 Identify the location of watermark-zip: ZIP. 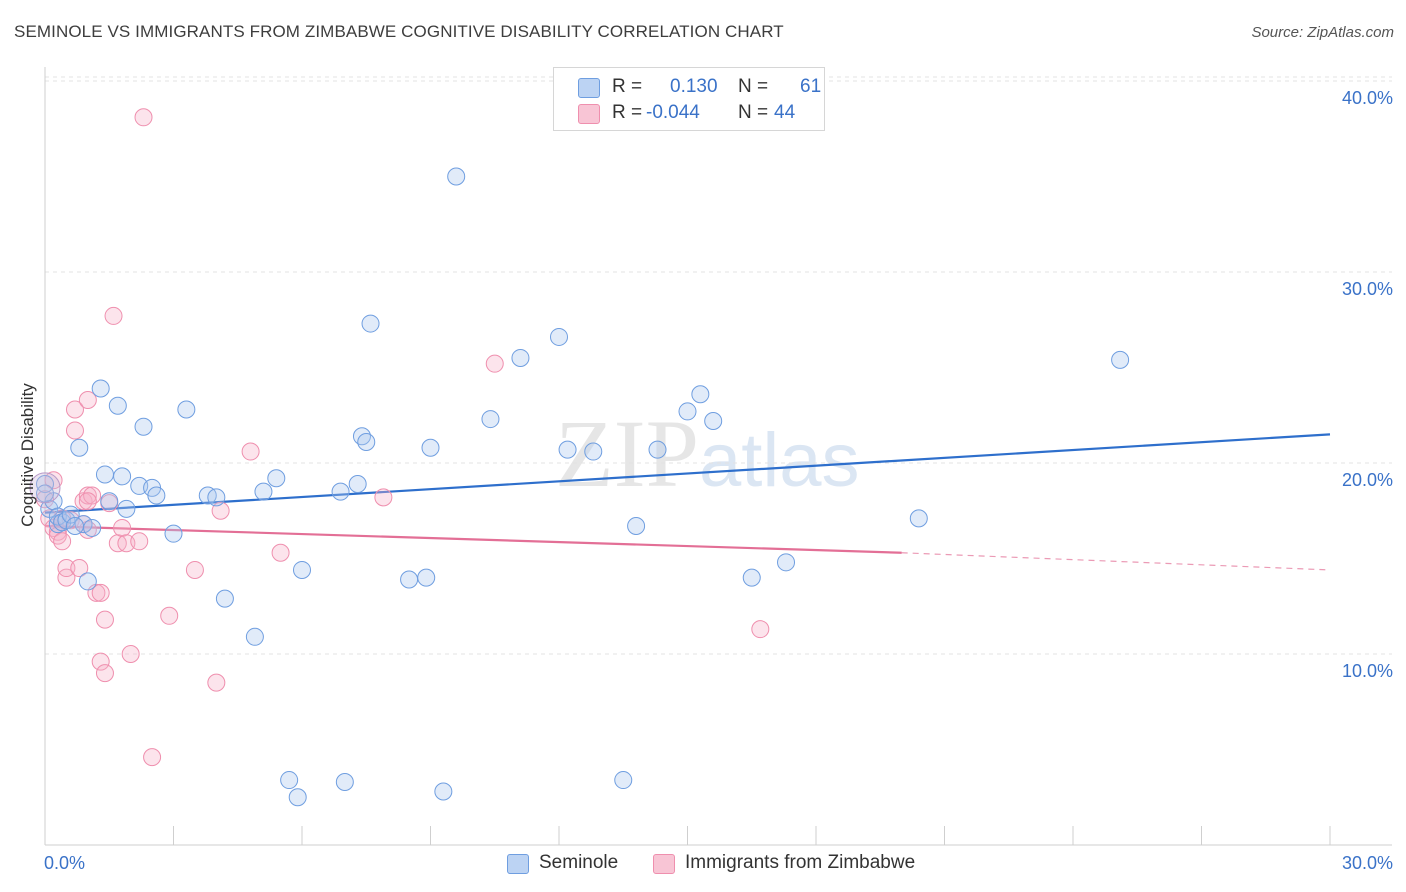
(627, 453).